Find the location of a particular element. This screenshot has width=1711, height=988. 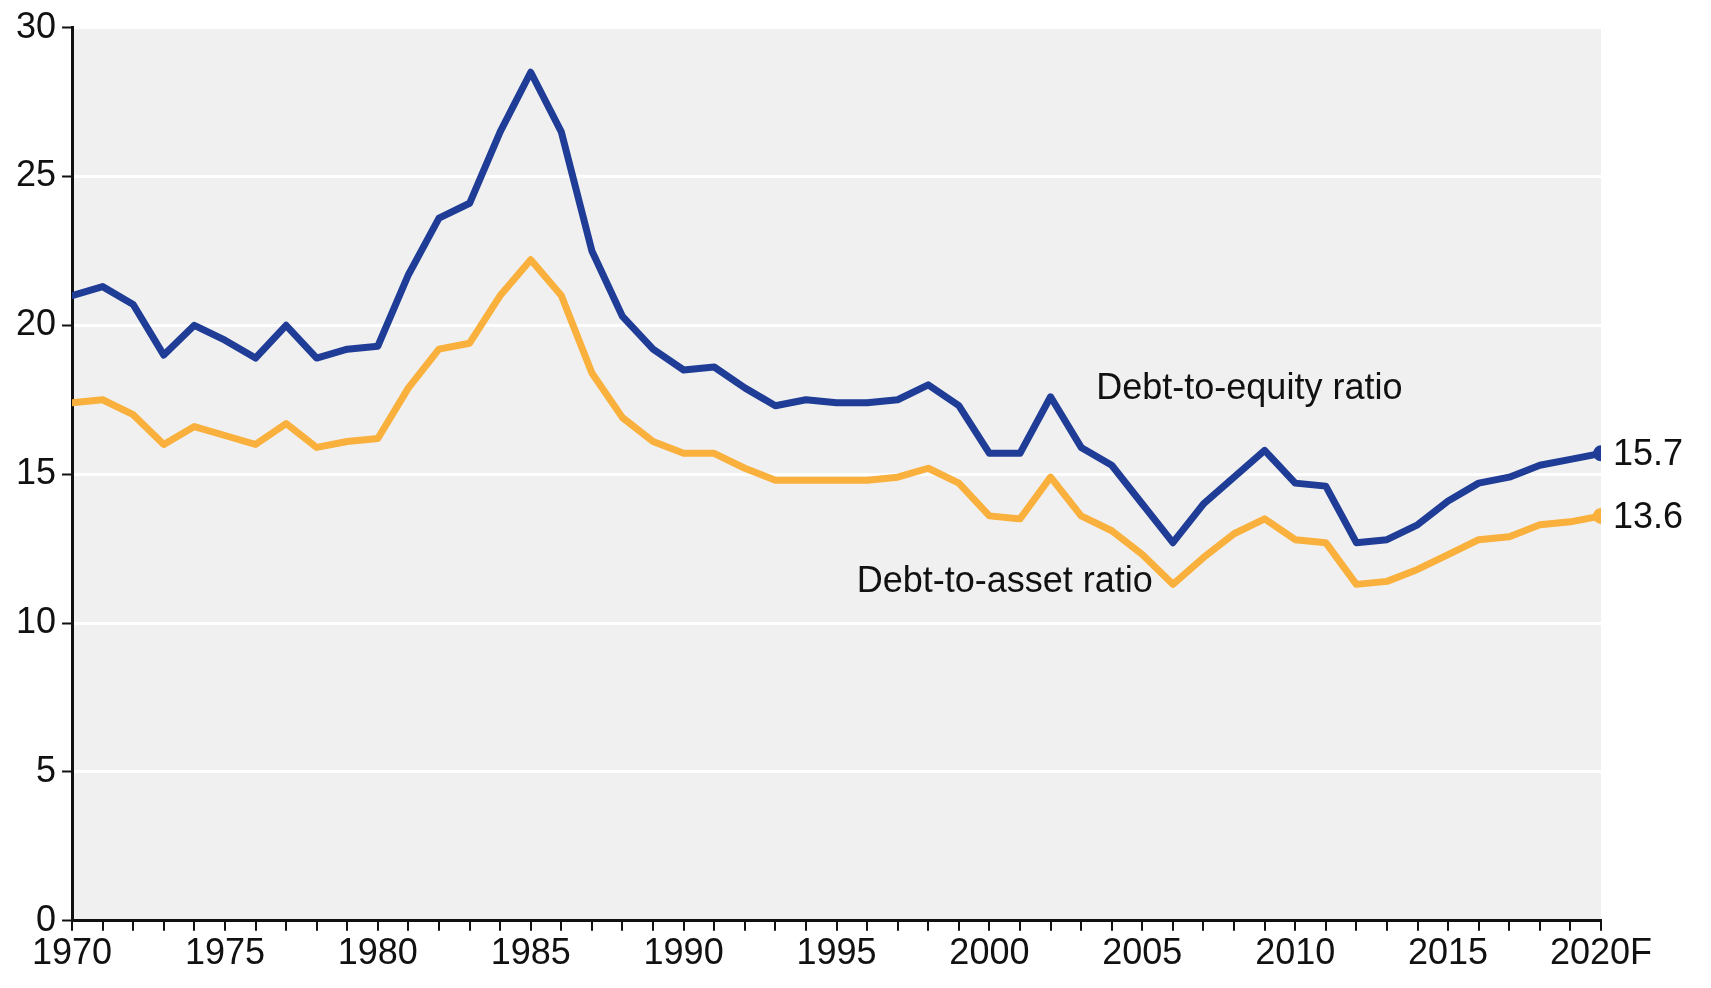

series-label: Debt-to-equity ratio is located at coordinates (1249, 386).